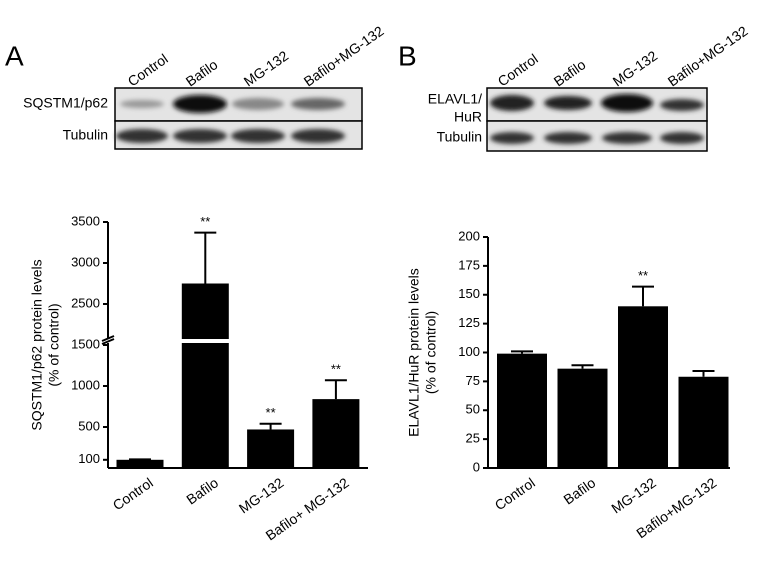 The image size is (766, 565). I want to click on y-axis-label: ELAVL1/HuR protein levels, so click(414, 352).